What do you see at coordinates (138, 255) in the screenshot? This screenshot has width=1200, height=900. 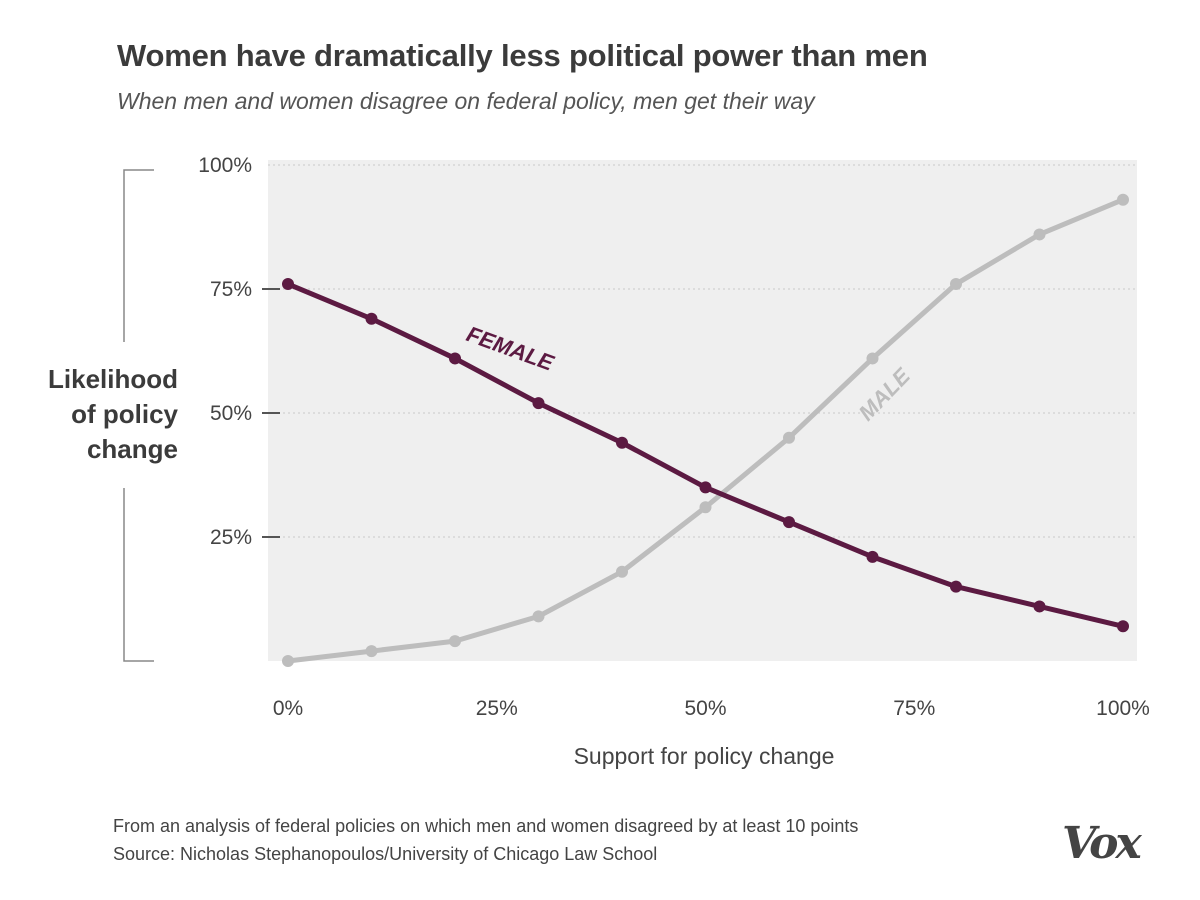 I see `y-label-bracket-top` at bounding box center [138, 255].